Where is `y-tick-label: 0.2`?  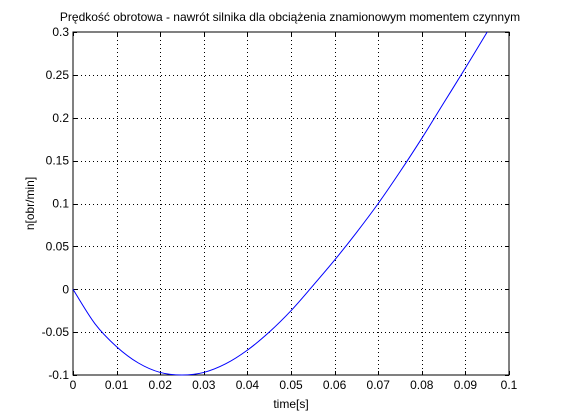 y-tick-label: 0.2 is located at coordinates (60, 118).